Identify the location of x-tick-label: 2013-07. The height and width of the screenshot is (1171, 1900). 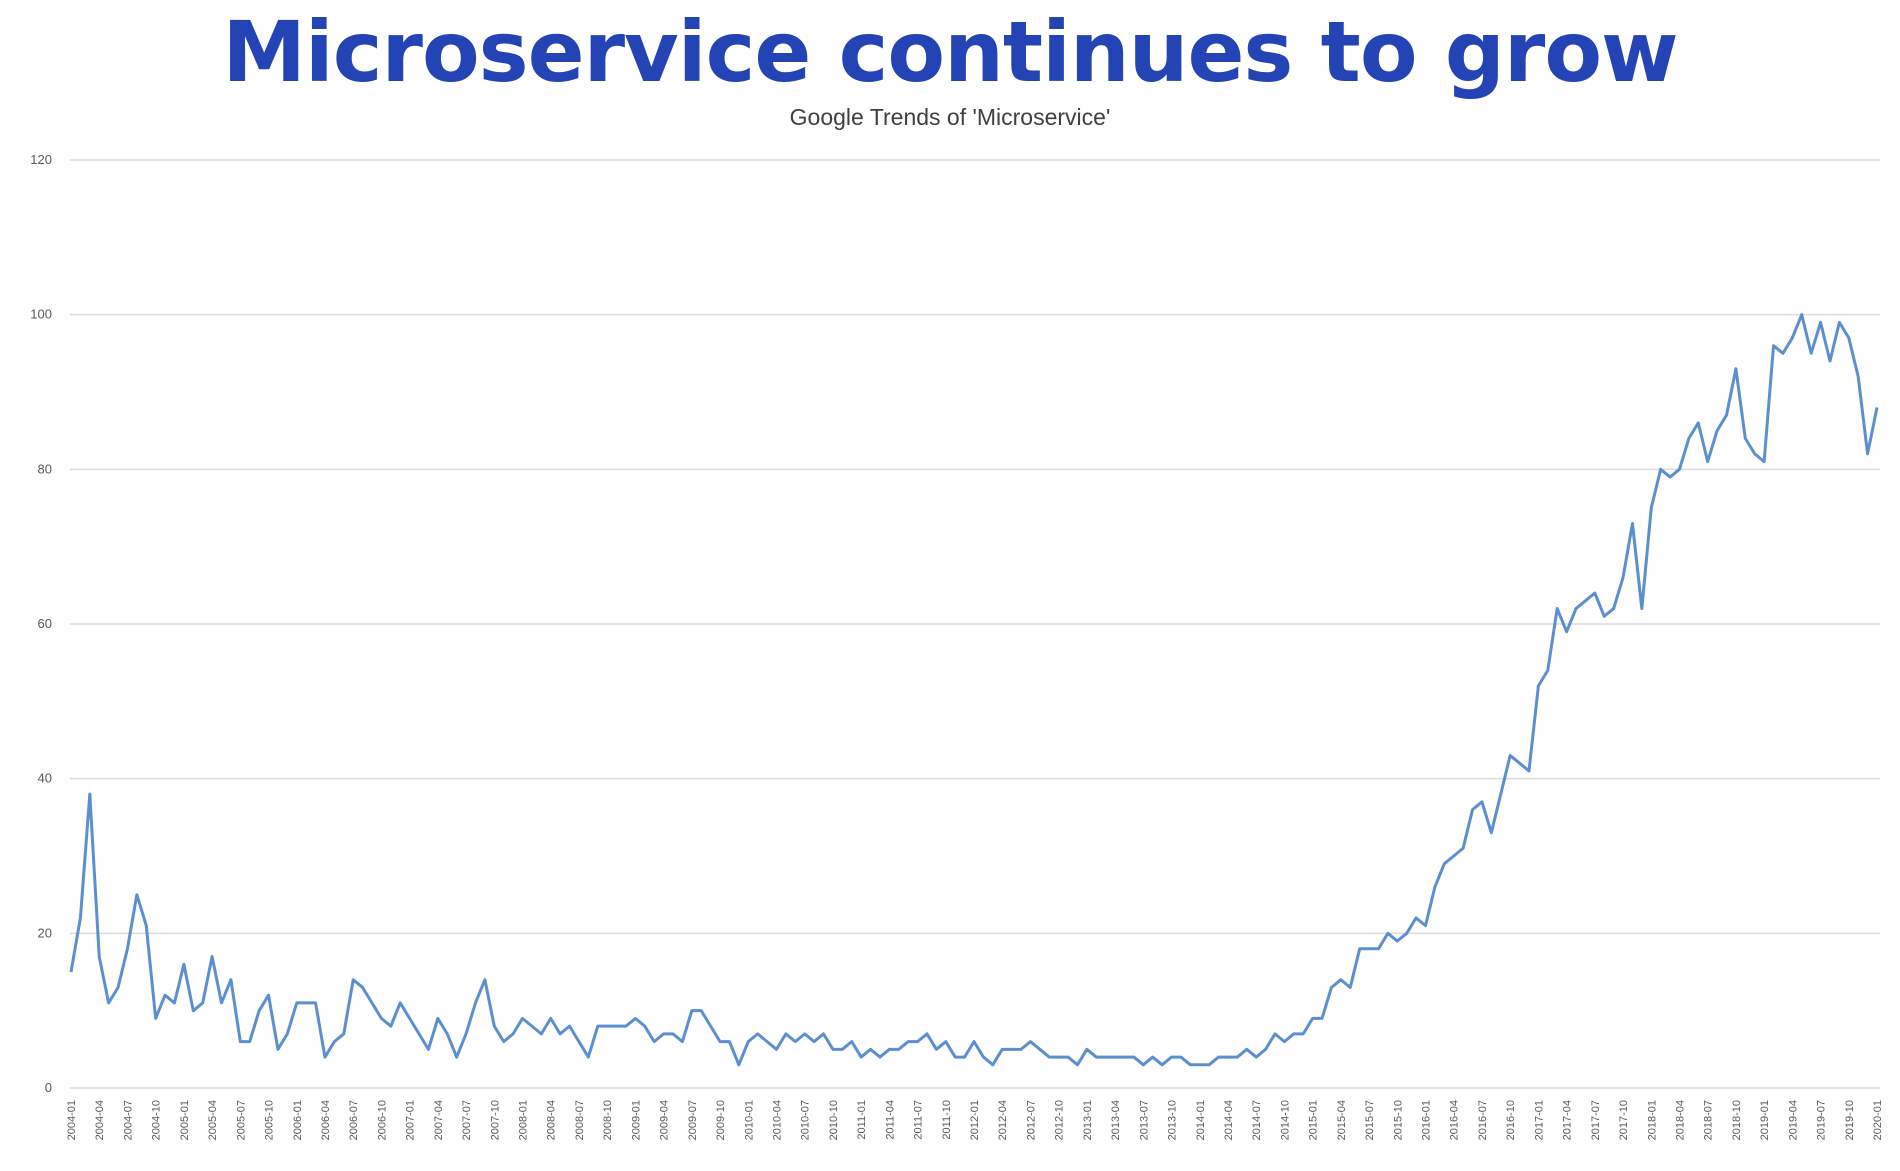
(1144, 1120).